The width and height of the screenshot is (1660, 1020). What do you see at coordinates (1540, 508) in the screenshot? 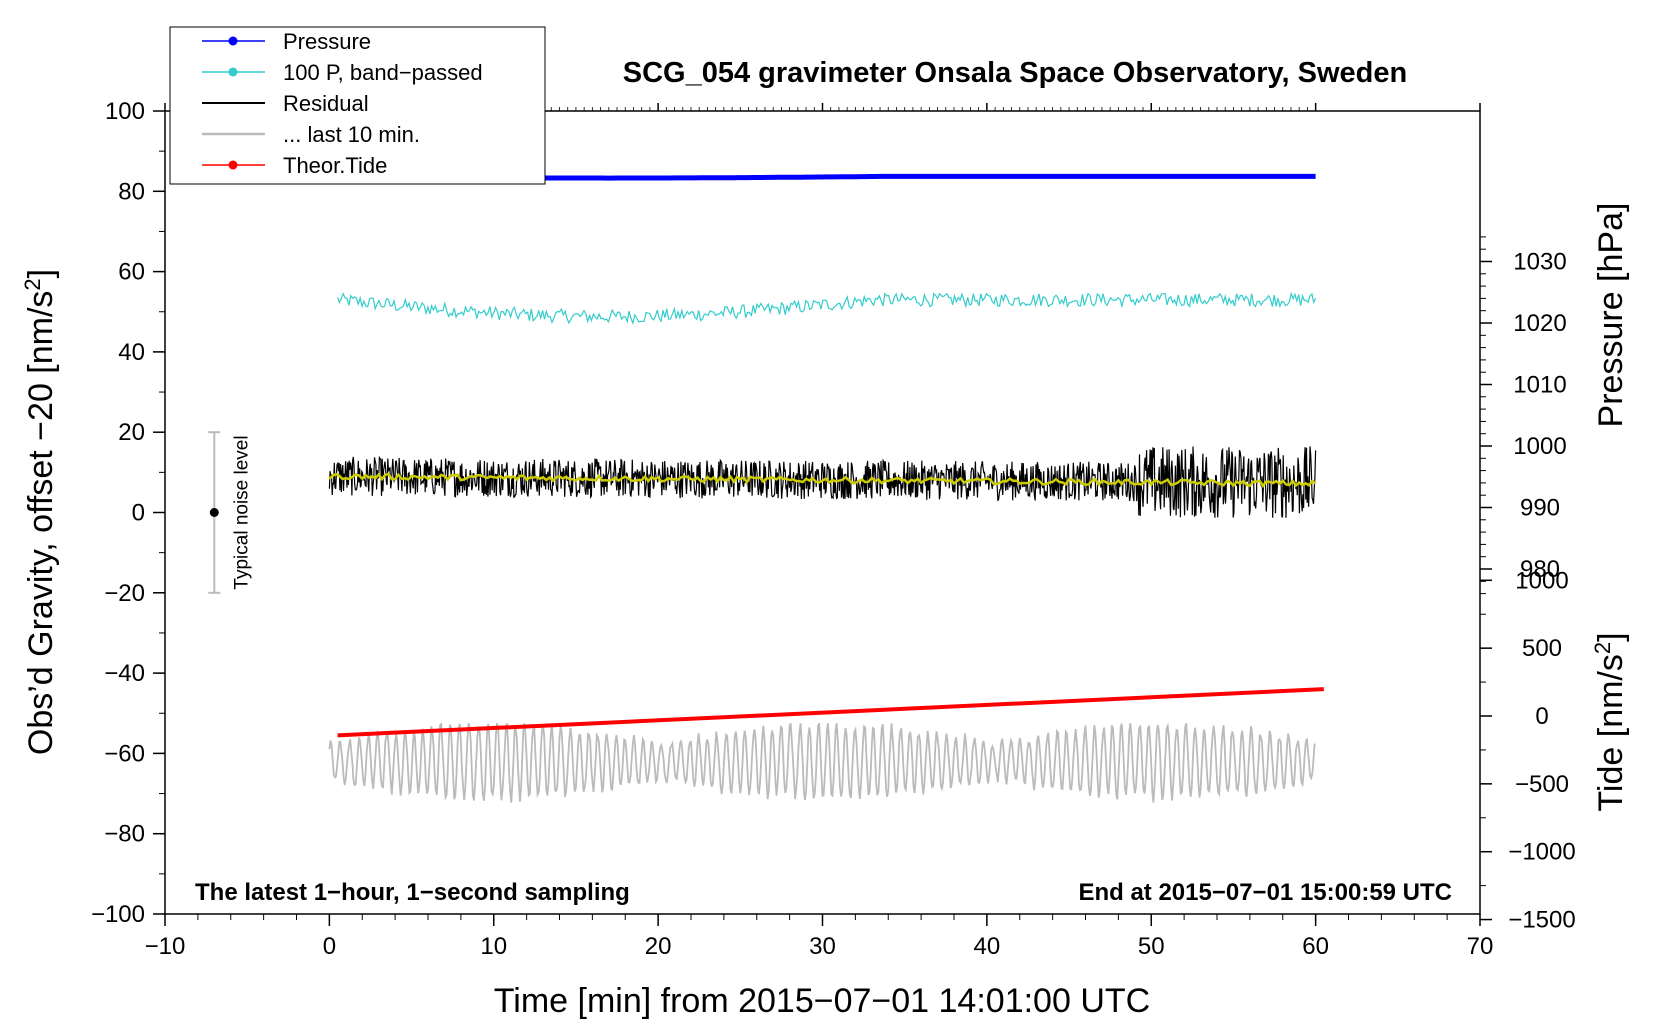
I see `pressure-tick-label-1: 990` at bounding box center [1540, 508].